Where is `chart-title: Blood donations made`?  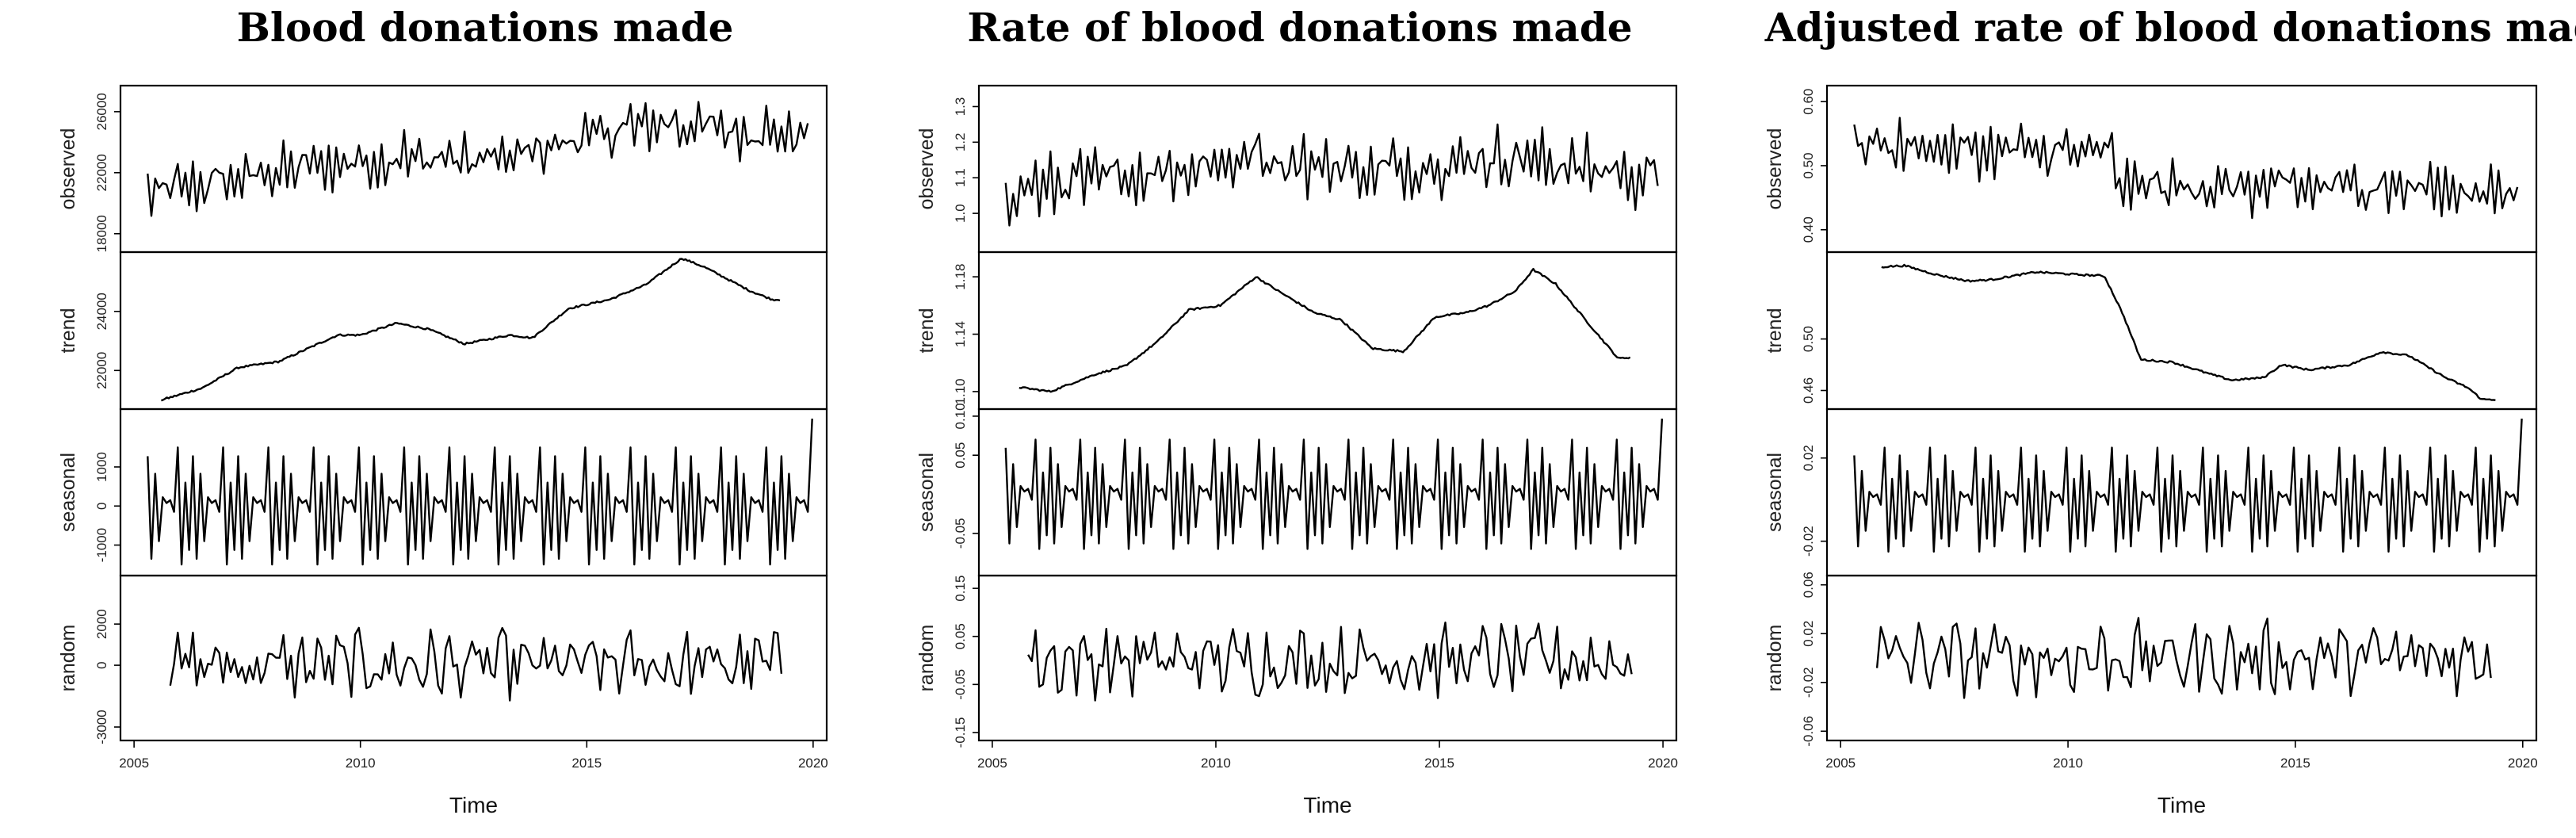
chart-title: Blood donations made is located at coordinates (485, 27).